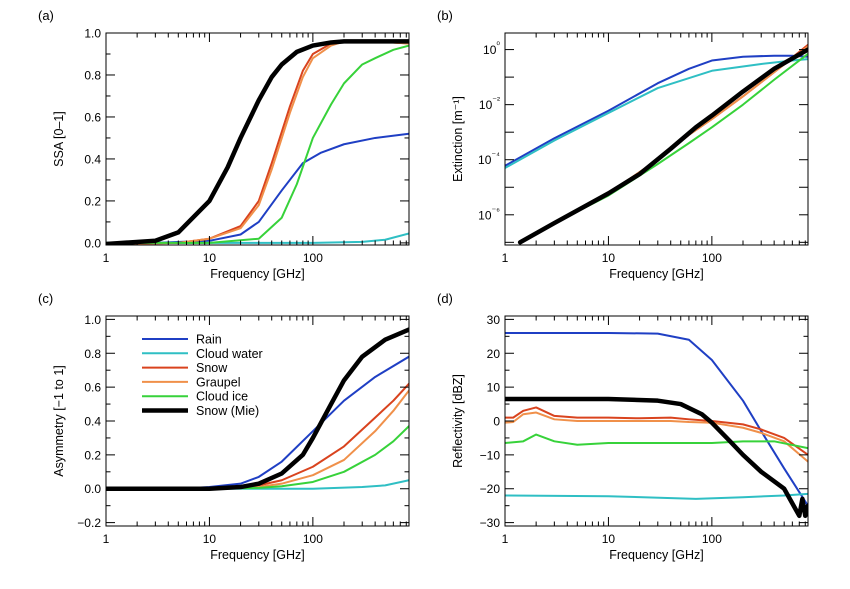 The image size is (850, 589). What do you see at coordinates (89, 523) in the screenshot?
I see `y-tick-label: −0.2` at bounding box center [89, 523].